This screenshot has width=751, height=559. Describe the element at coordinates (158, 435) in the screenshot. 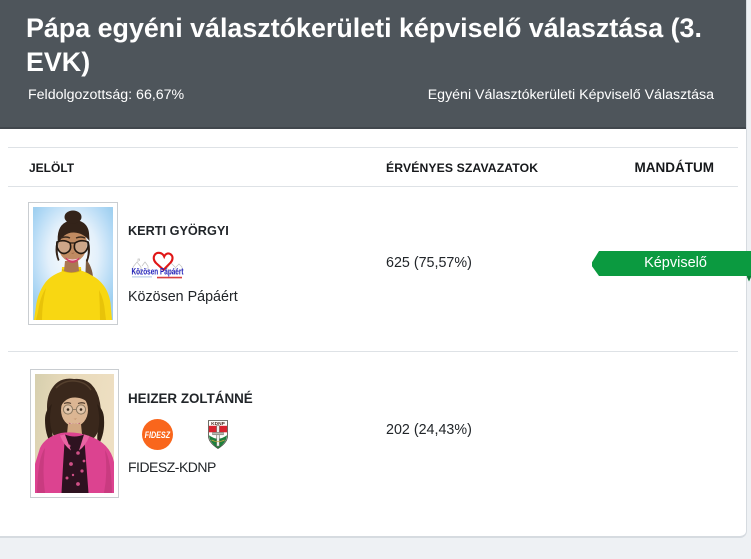

I see `svg-text: FIDESZ` at that location.